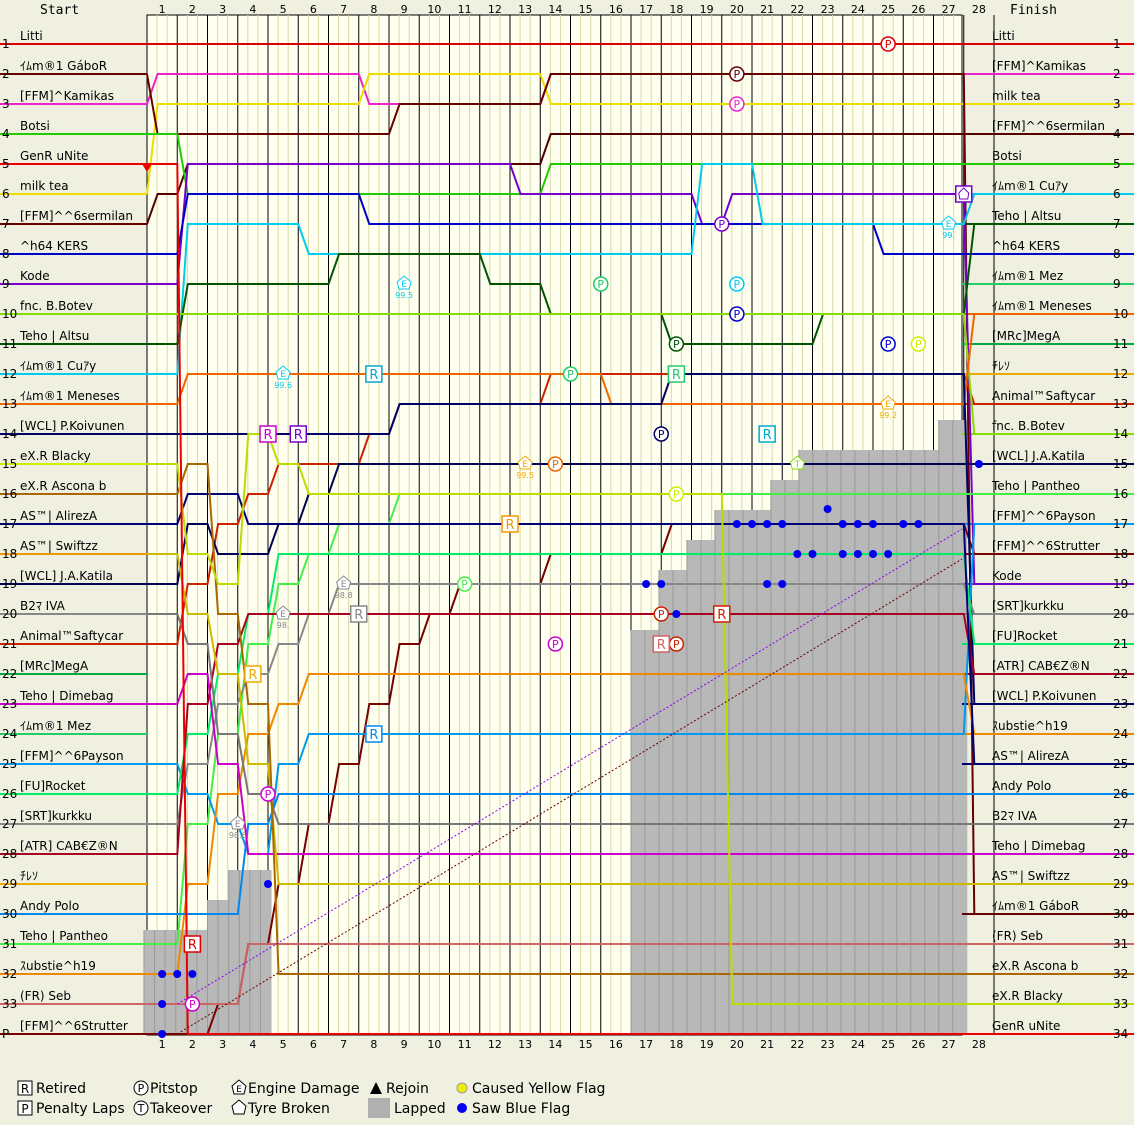 Image resolution: width=1134 pixels, height=1125 pixels. I want to click on lap-tick-bottom: 2, so click(192, 1044).